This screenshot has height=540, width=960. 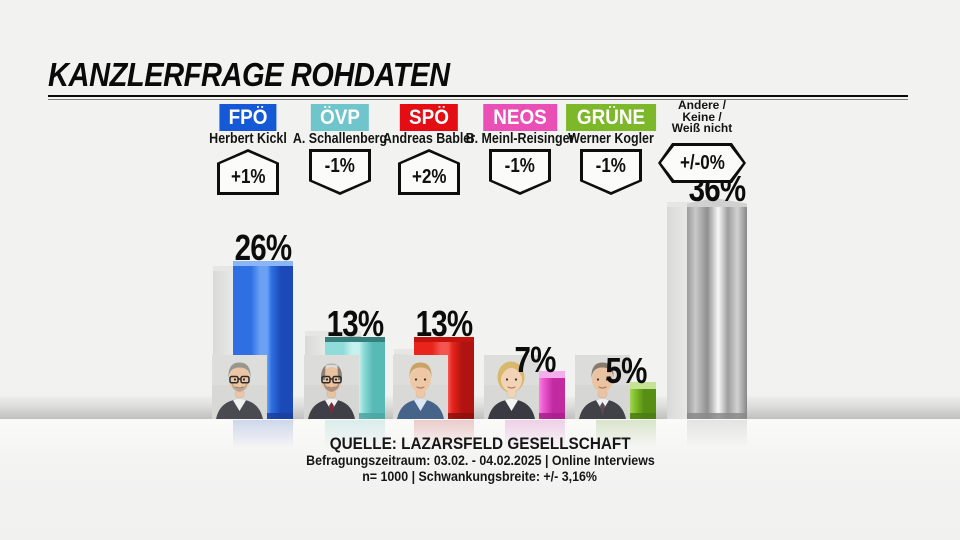 I want to click on party-label-text: ÖVP, so click(x=340, y=117).